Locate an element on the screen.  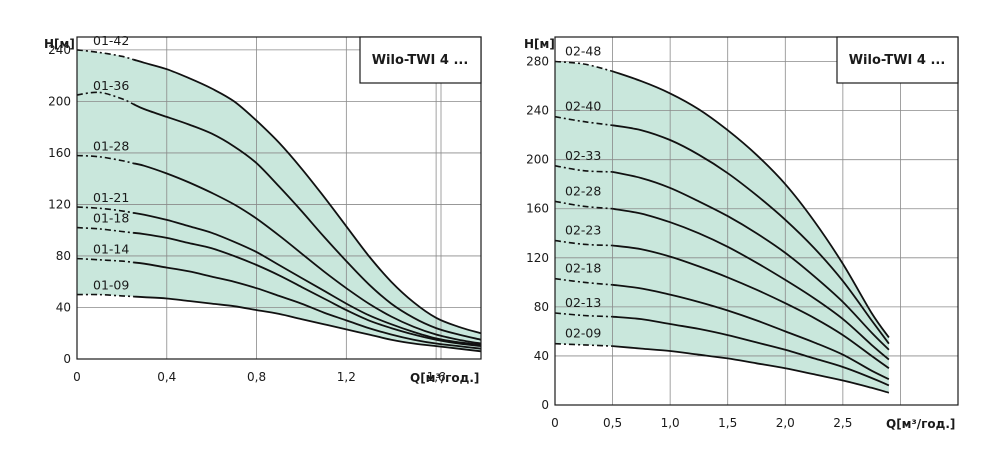
x-tick-label: 0,8 is located at coordinates (256, 377).